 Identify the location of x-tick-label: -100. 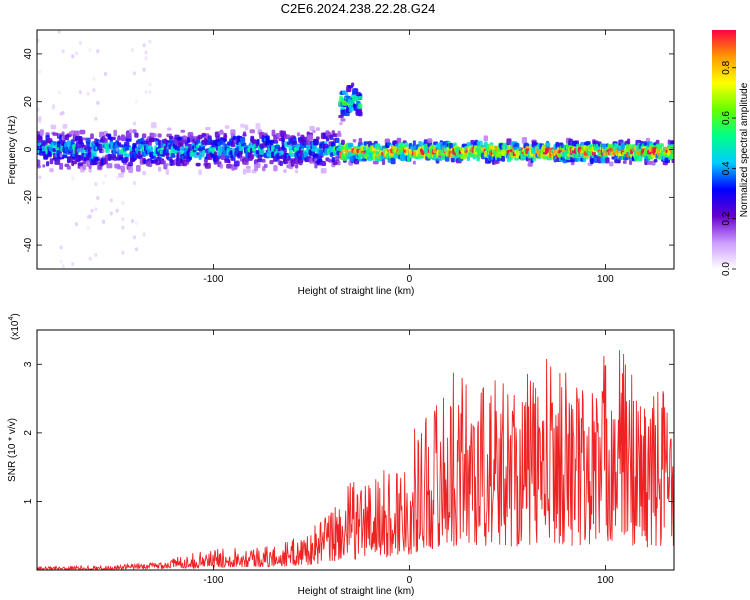
(213, 580).